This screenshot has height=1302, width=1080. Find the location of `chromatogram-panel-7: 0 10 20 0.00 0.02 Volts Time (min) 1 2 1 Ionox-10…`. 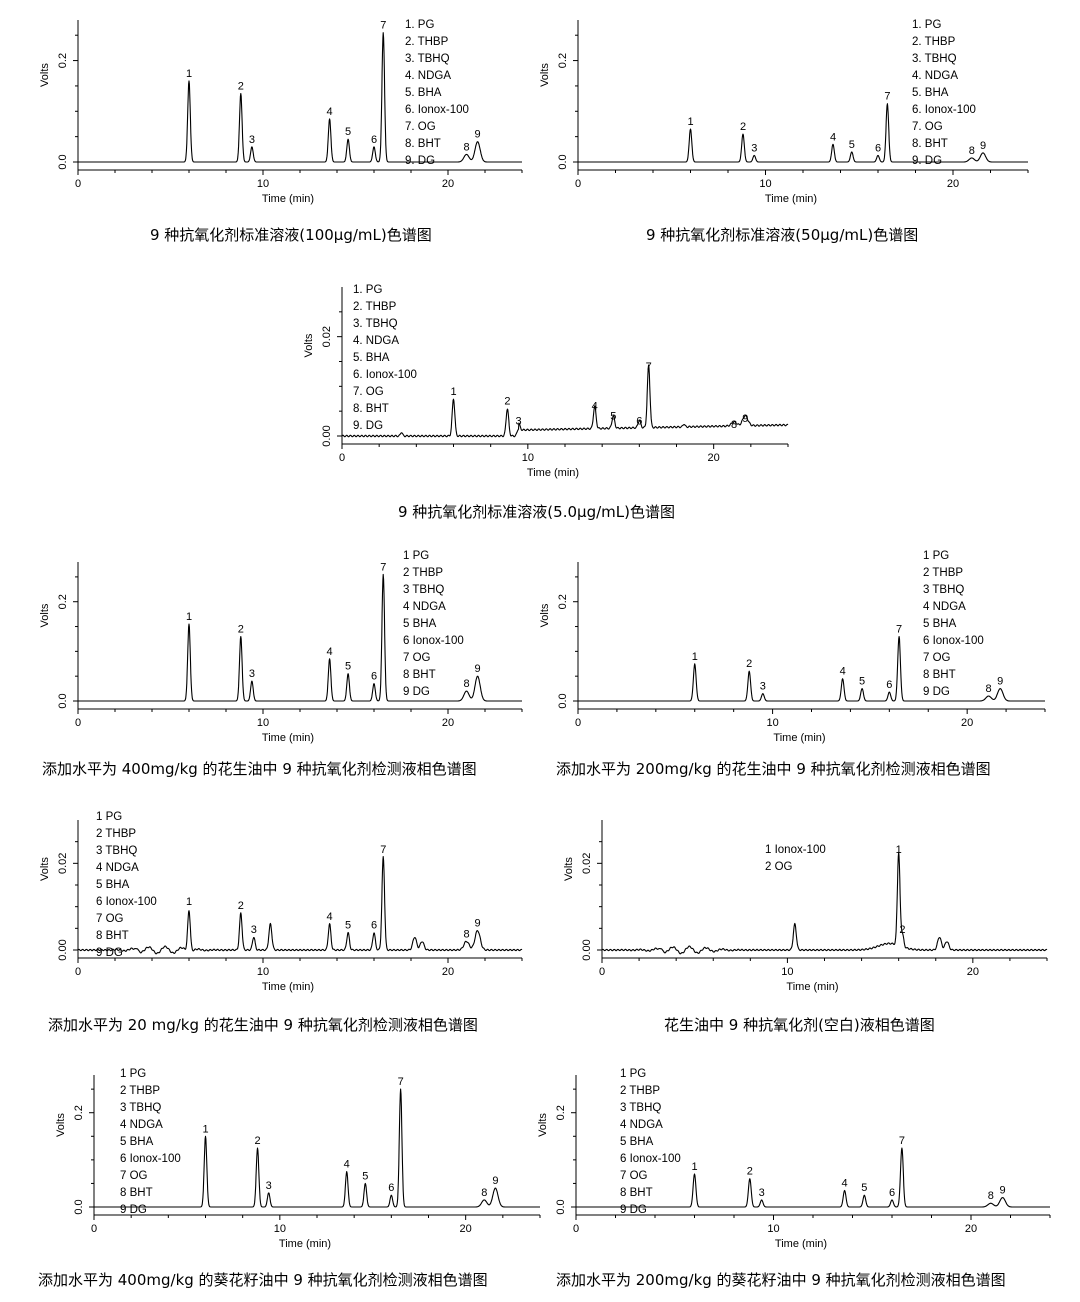

chromatogram-panel-7: 0 10 20 0.00 0.02 Volts Time (min) 1 2 1 Ionox-10… is located at coordinates (810, 920).